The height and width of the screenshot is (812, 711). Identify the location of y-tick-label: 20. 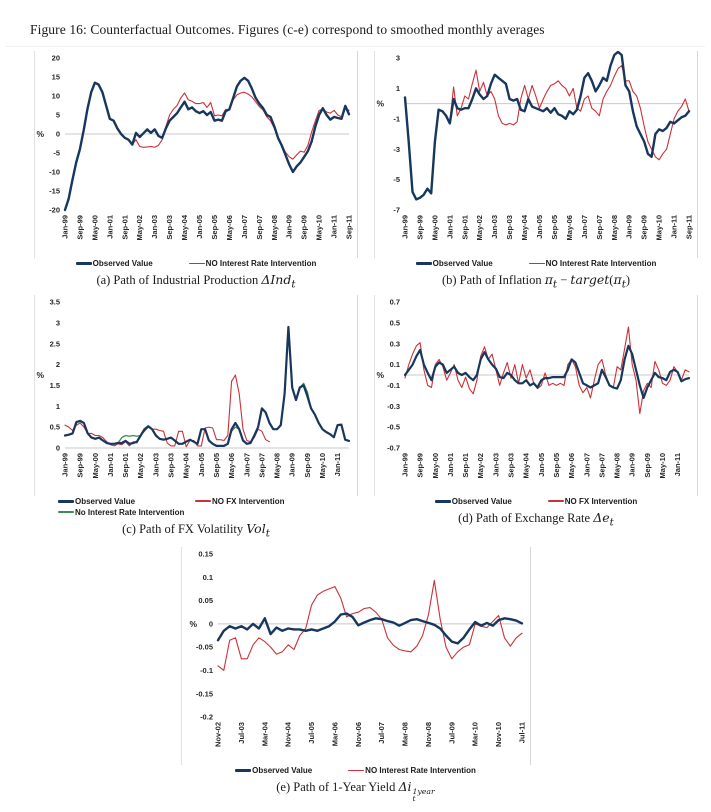
(56, 58).